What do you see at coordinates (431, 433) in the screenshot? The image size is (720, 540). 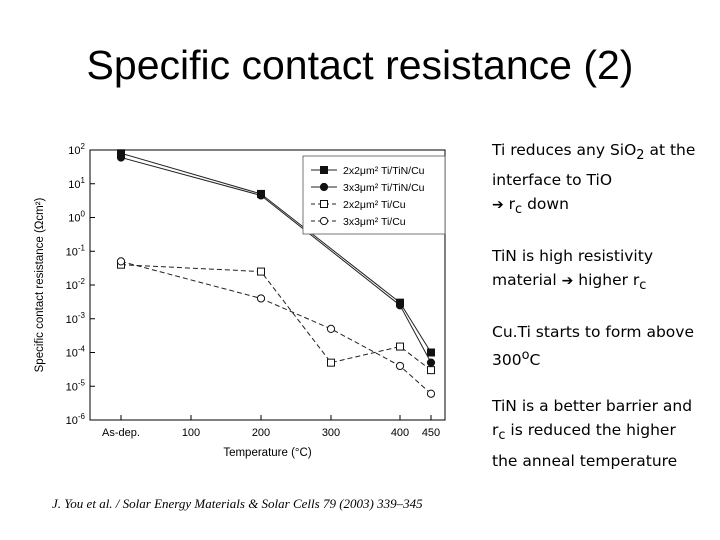 I see `x-tick-label: 450` at bounding box center [431, 433].